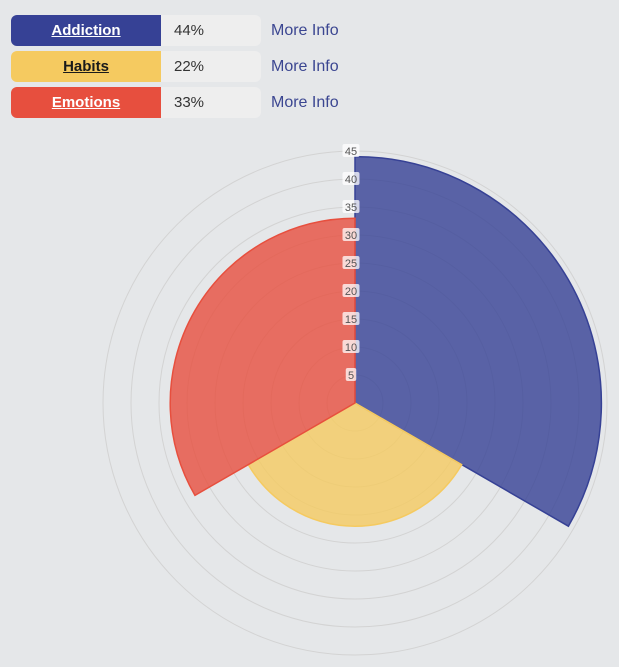 The height and width of the screenshot is (667, 619). What do you see at coordinates (305, 30) in the screenshot?
I see `addiction-more-info-link: More Info` at bounding box center [305, 30].